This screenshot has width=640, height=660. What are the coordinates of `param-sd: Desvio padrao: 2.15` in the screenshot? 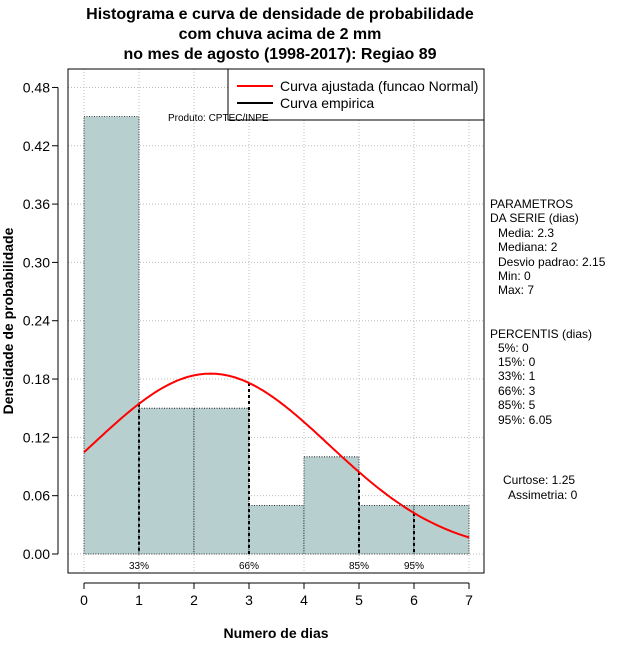 It's located at (552, 262).